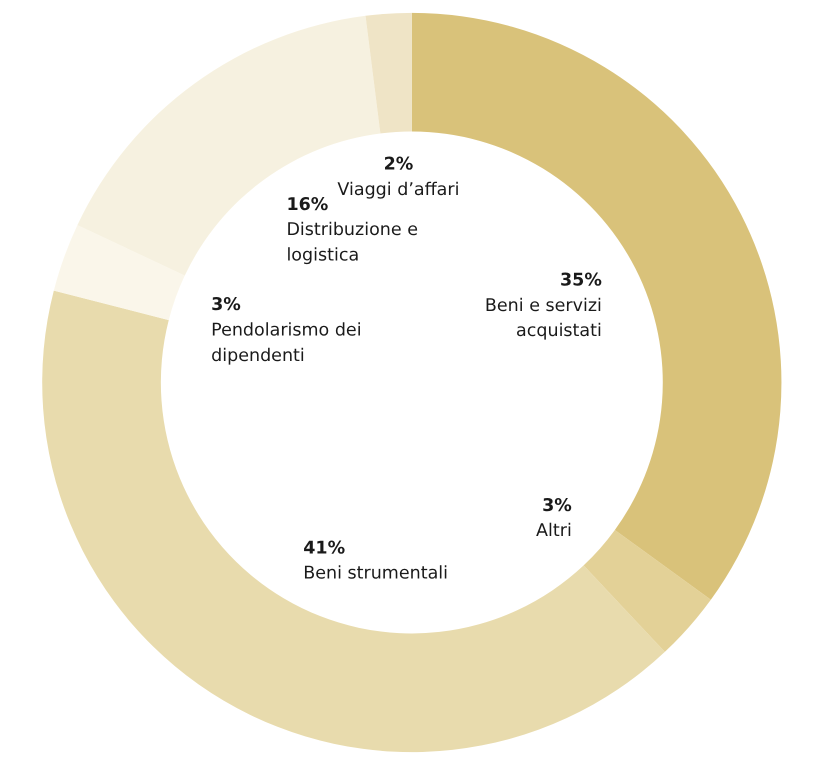 This screenshot has width=817, height=769. I want to click on data-label: 16%, so click(307, 204).